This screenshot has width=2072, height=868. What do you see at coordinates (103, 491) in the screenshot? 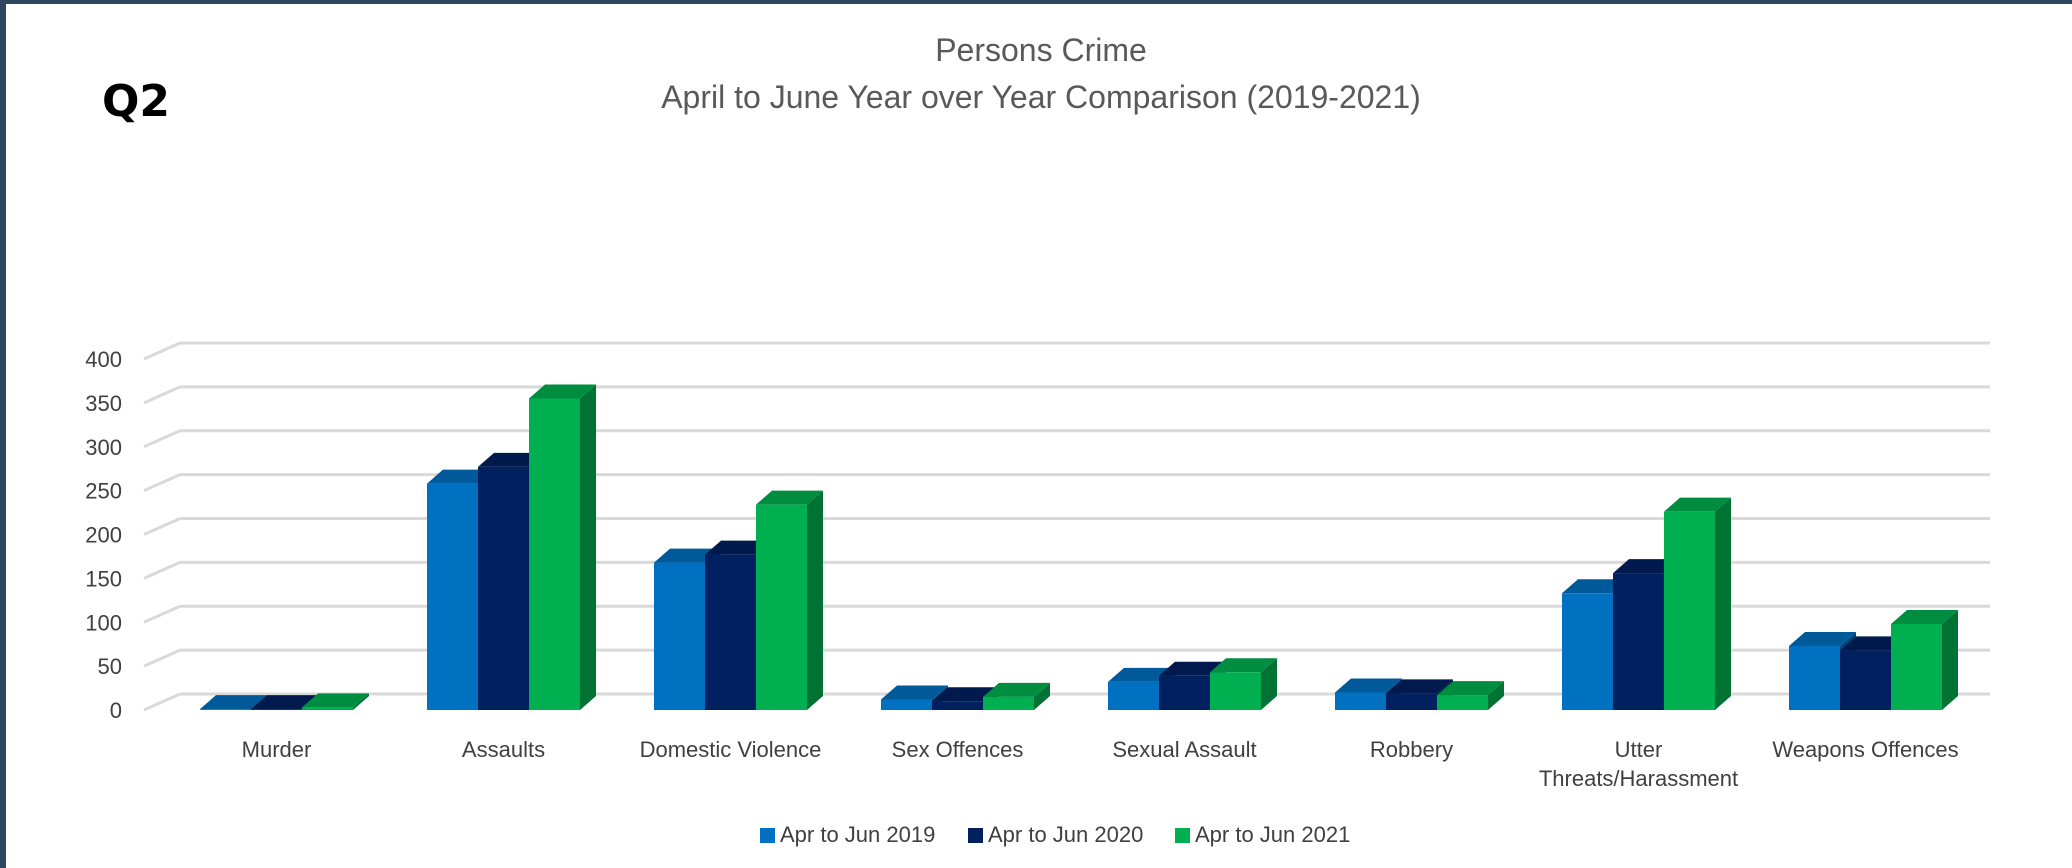
I see `y-tick-label: 250` at bounding box center [103, 491].